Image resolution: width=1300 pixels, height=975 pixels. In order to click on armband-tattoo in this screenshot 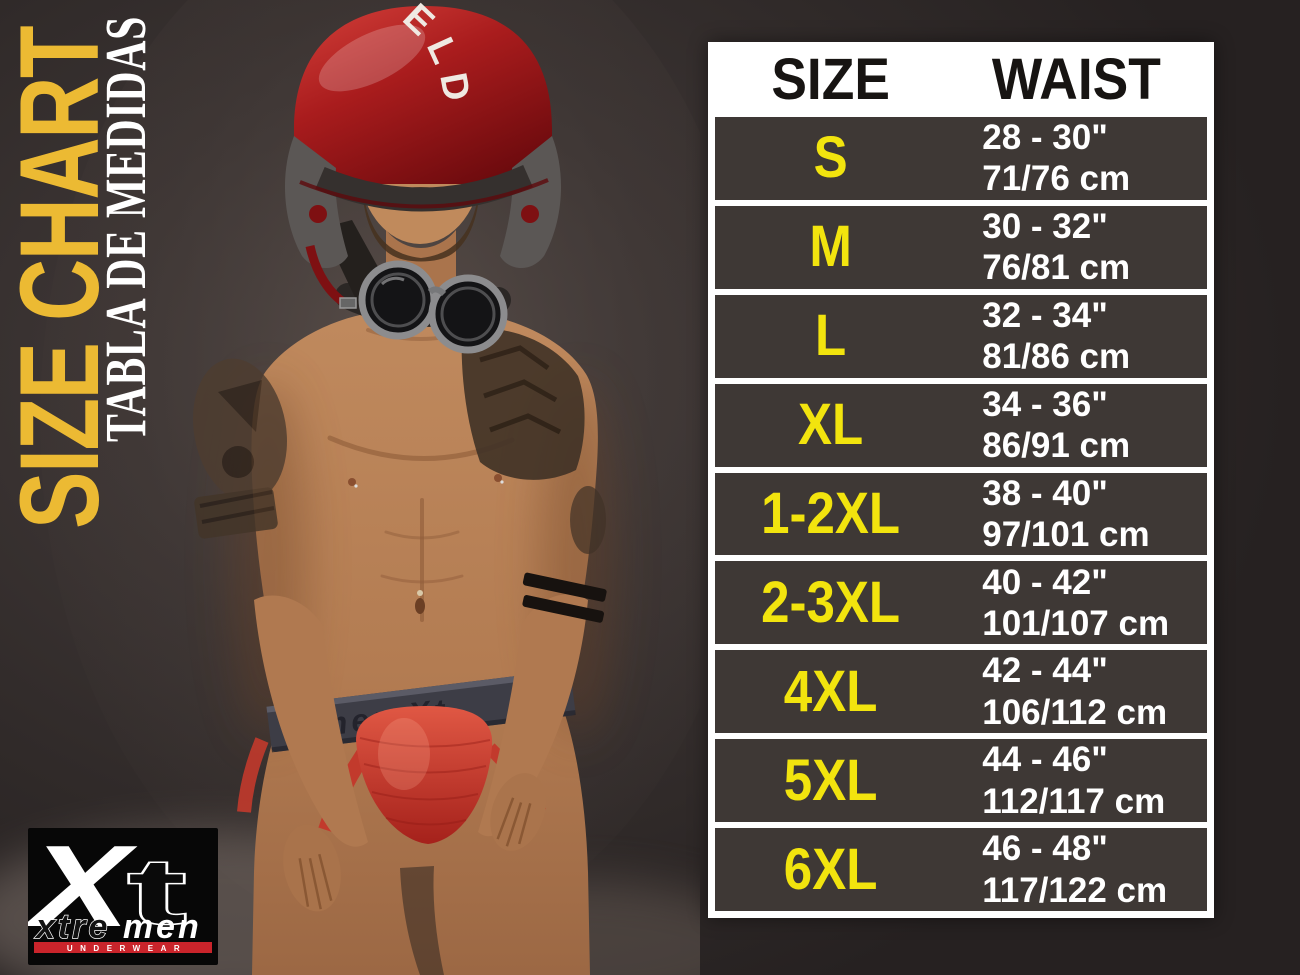, I will do `click(564, 597)`.